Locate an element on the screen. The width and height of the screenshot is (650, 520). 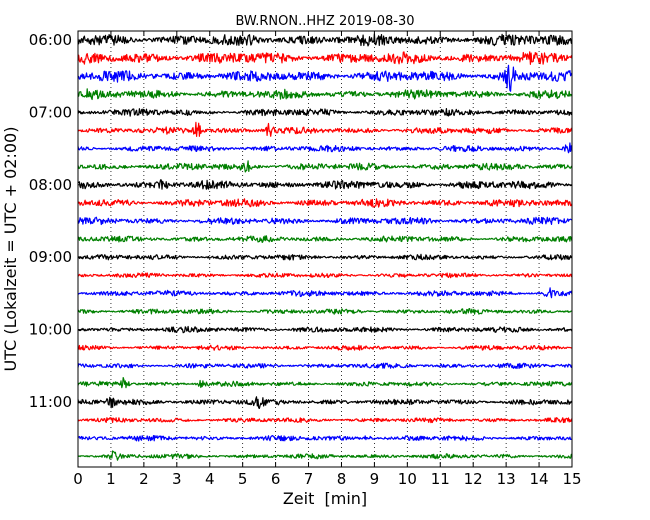
x-tick-label-14: 14 is located at coordinates (539, 479).